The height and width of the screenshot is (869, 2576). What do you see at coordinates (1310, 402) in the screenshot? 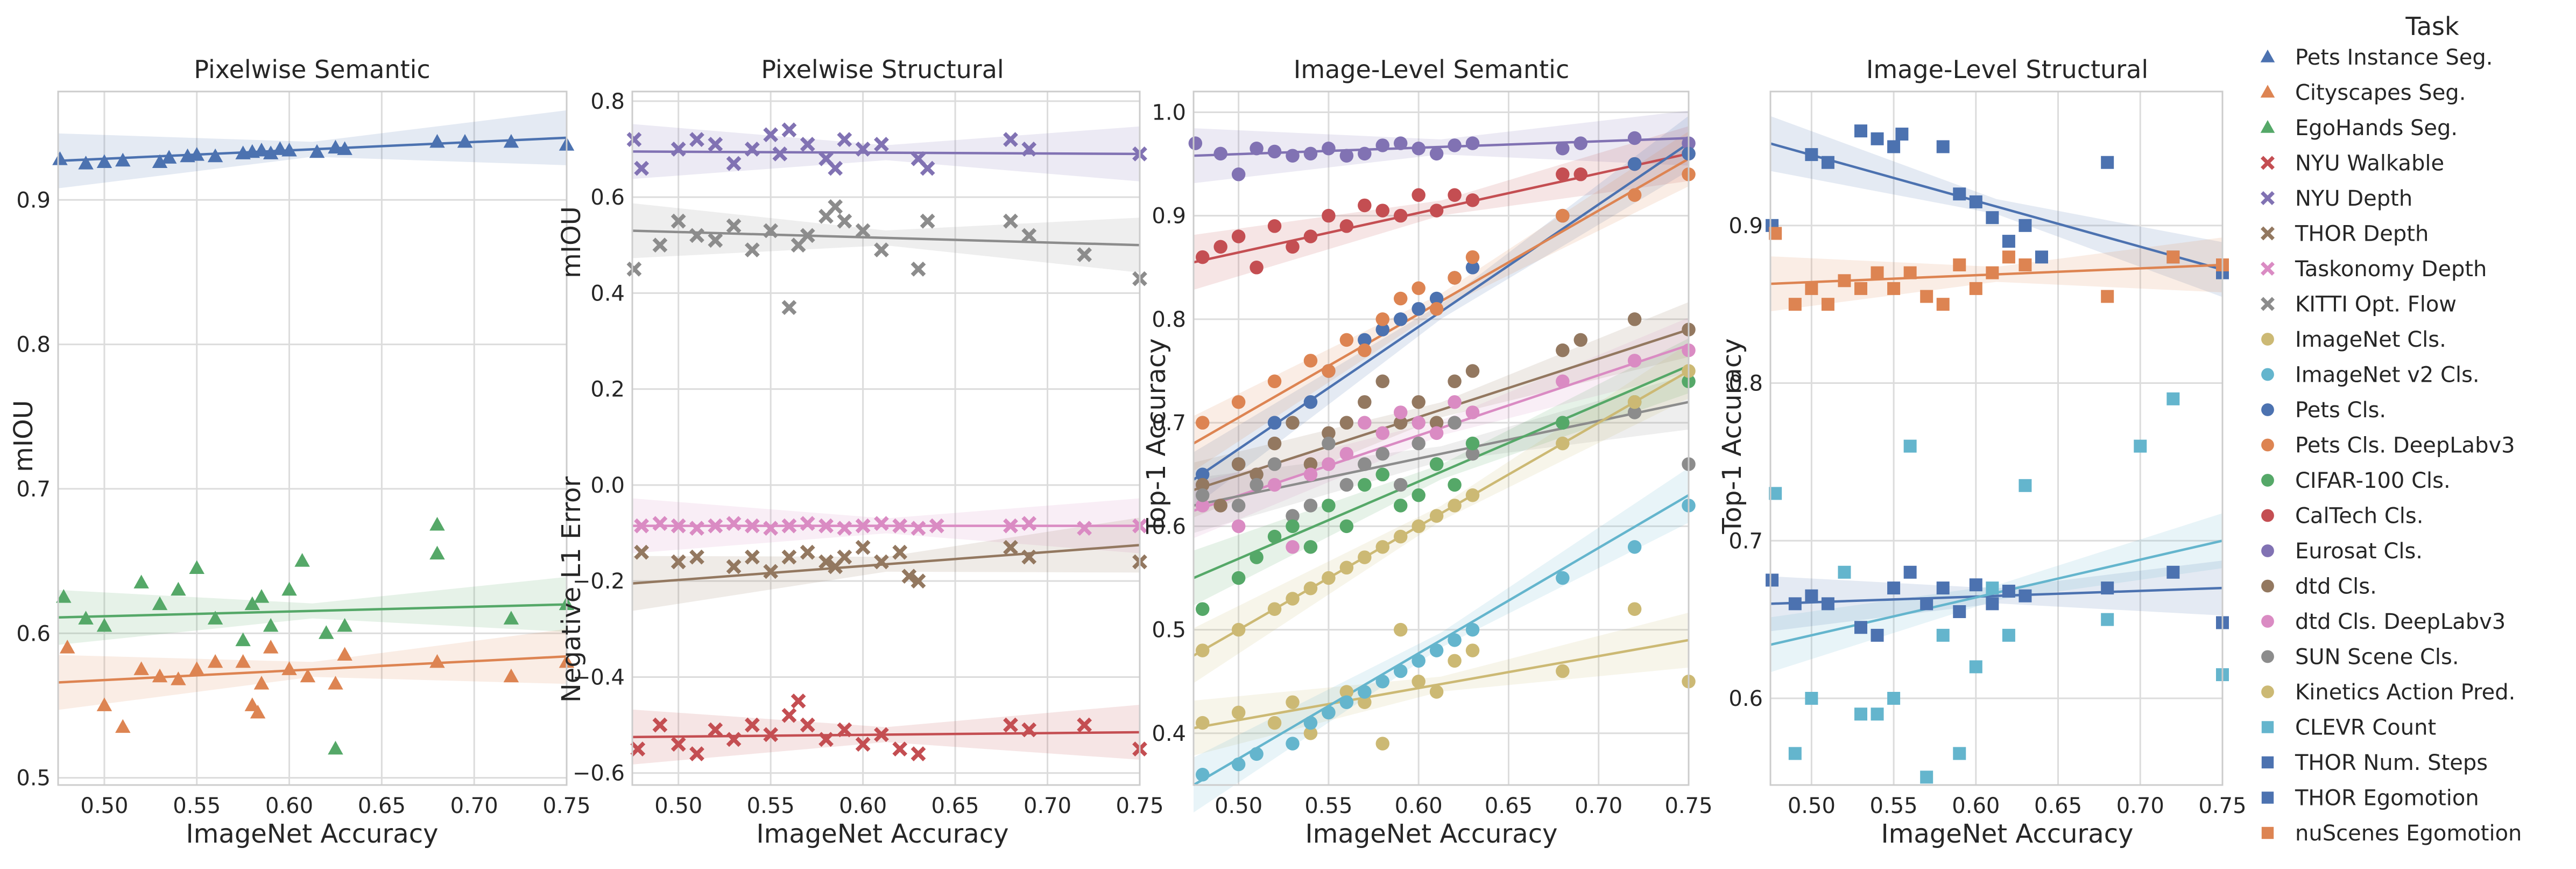
I see `point-pets-cls` at bounding box center [1310, 402].